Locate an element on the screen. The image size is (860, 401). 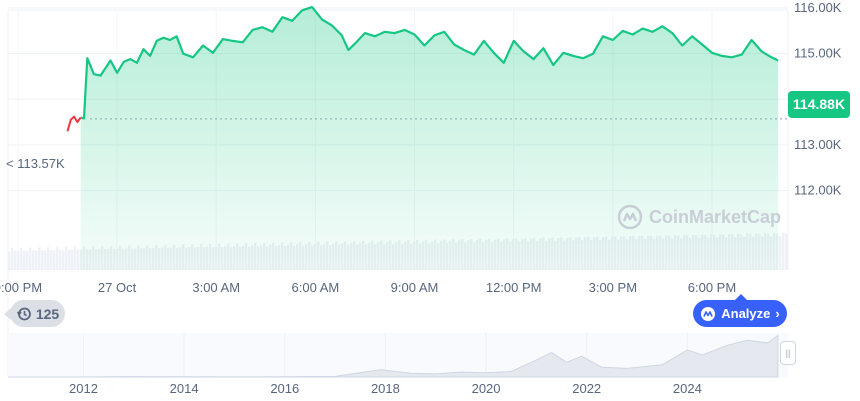
price-line-down is located at coordinates (74, 123).